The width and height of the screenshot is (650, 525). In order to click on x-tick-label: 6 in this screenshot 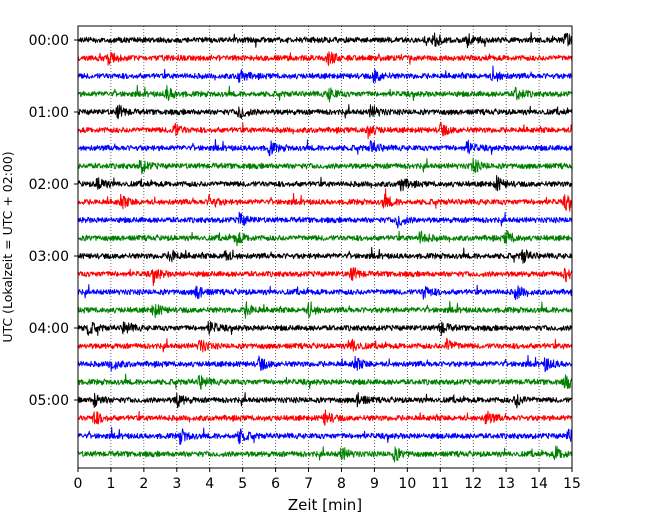, I will do `click(275, 484)`.